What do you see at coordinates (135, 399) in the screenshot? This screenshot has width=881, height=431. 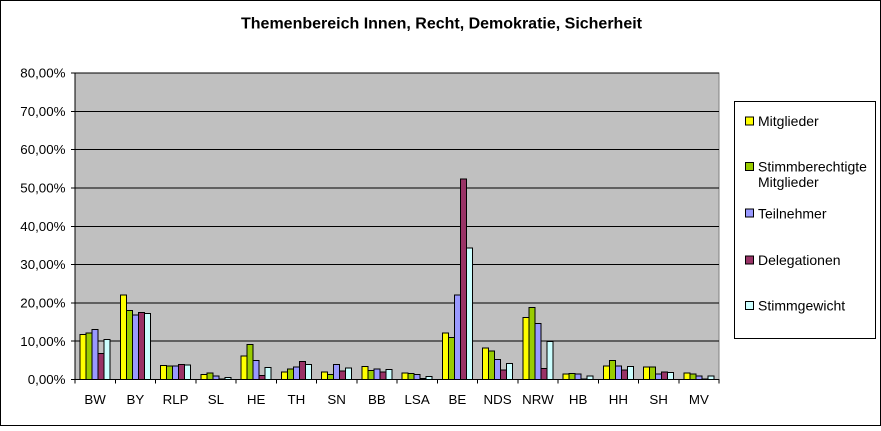 I see `svg-text: BY` at bounding box center [135, 399].